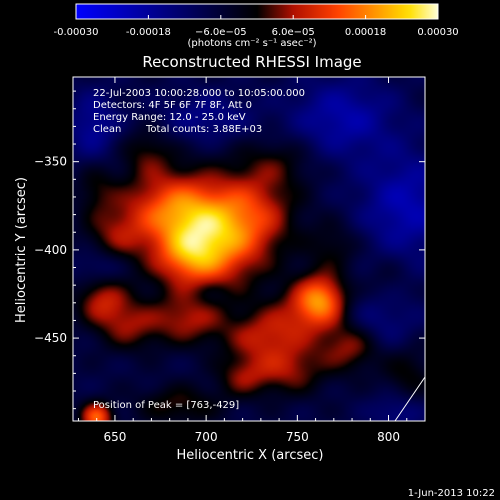 The image size is (500, 500). What do you see at coordinates (203, 129) in the screenshot?
I see `annotation-total-counts: Total counts: 3.88E+03` at bounding box center [203, 129].